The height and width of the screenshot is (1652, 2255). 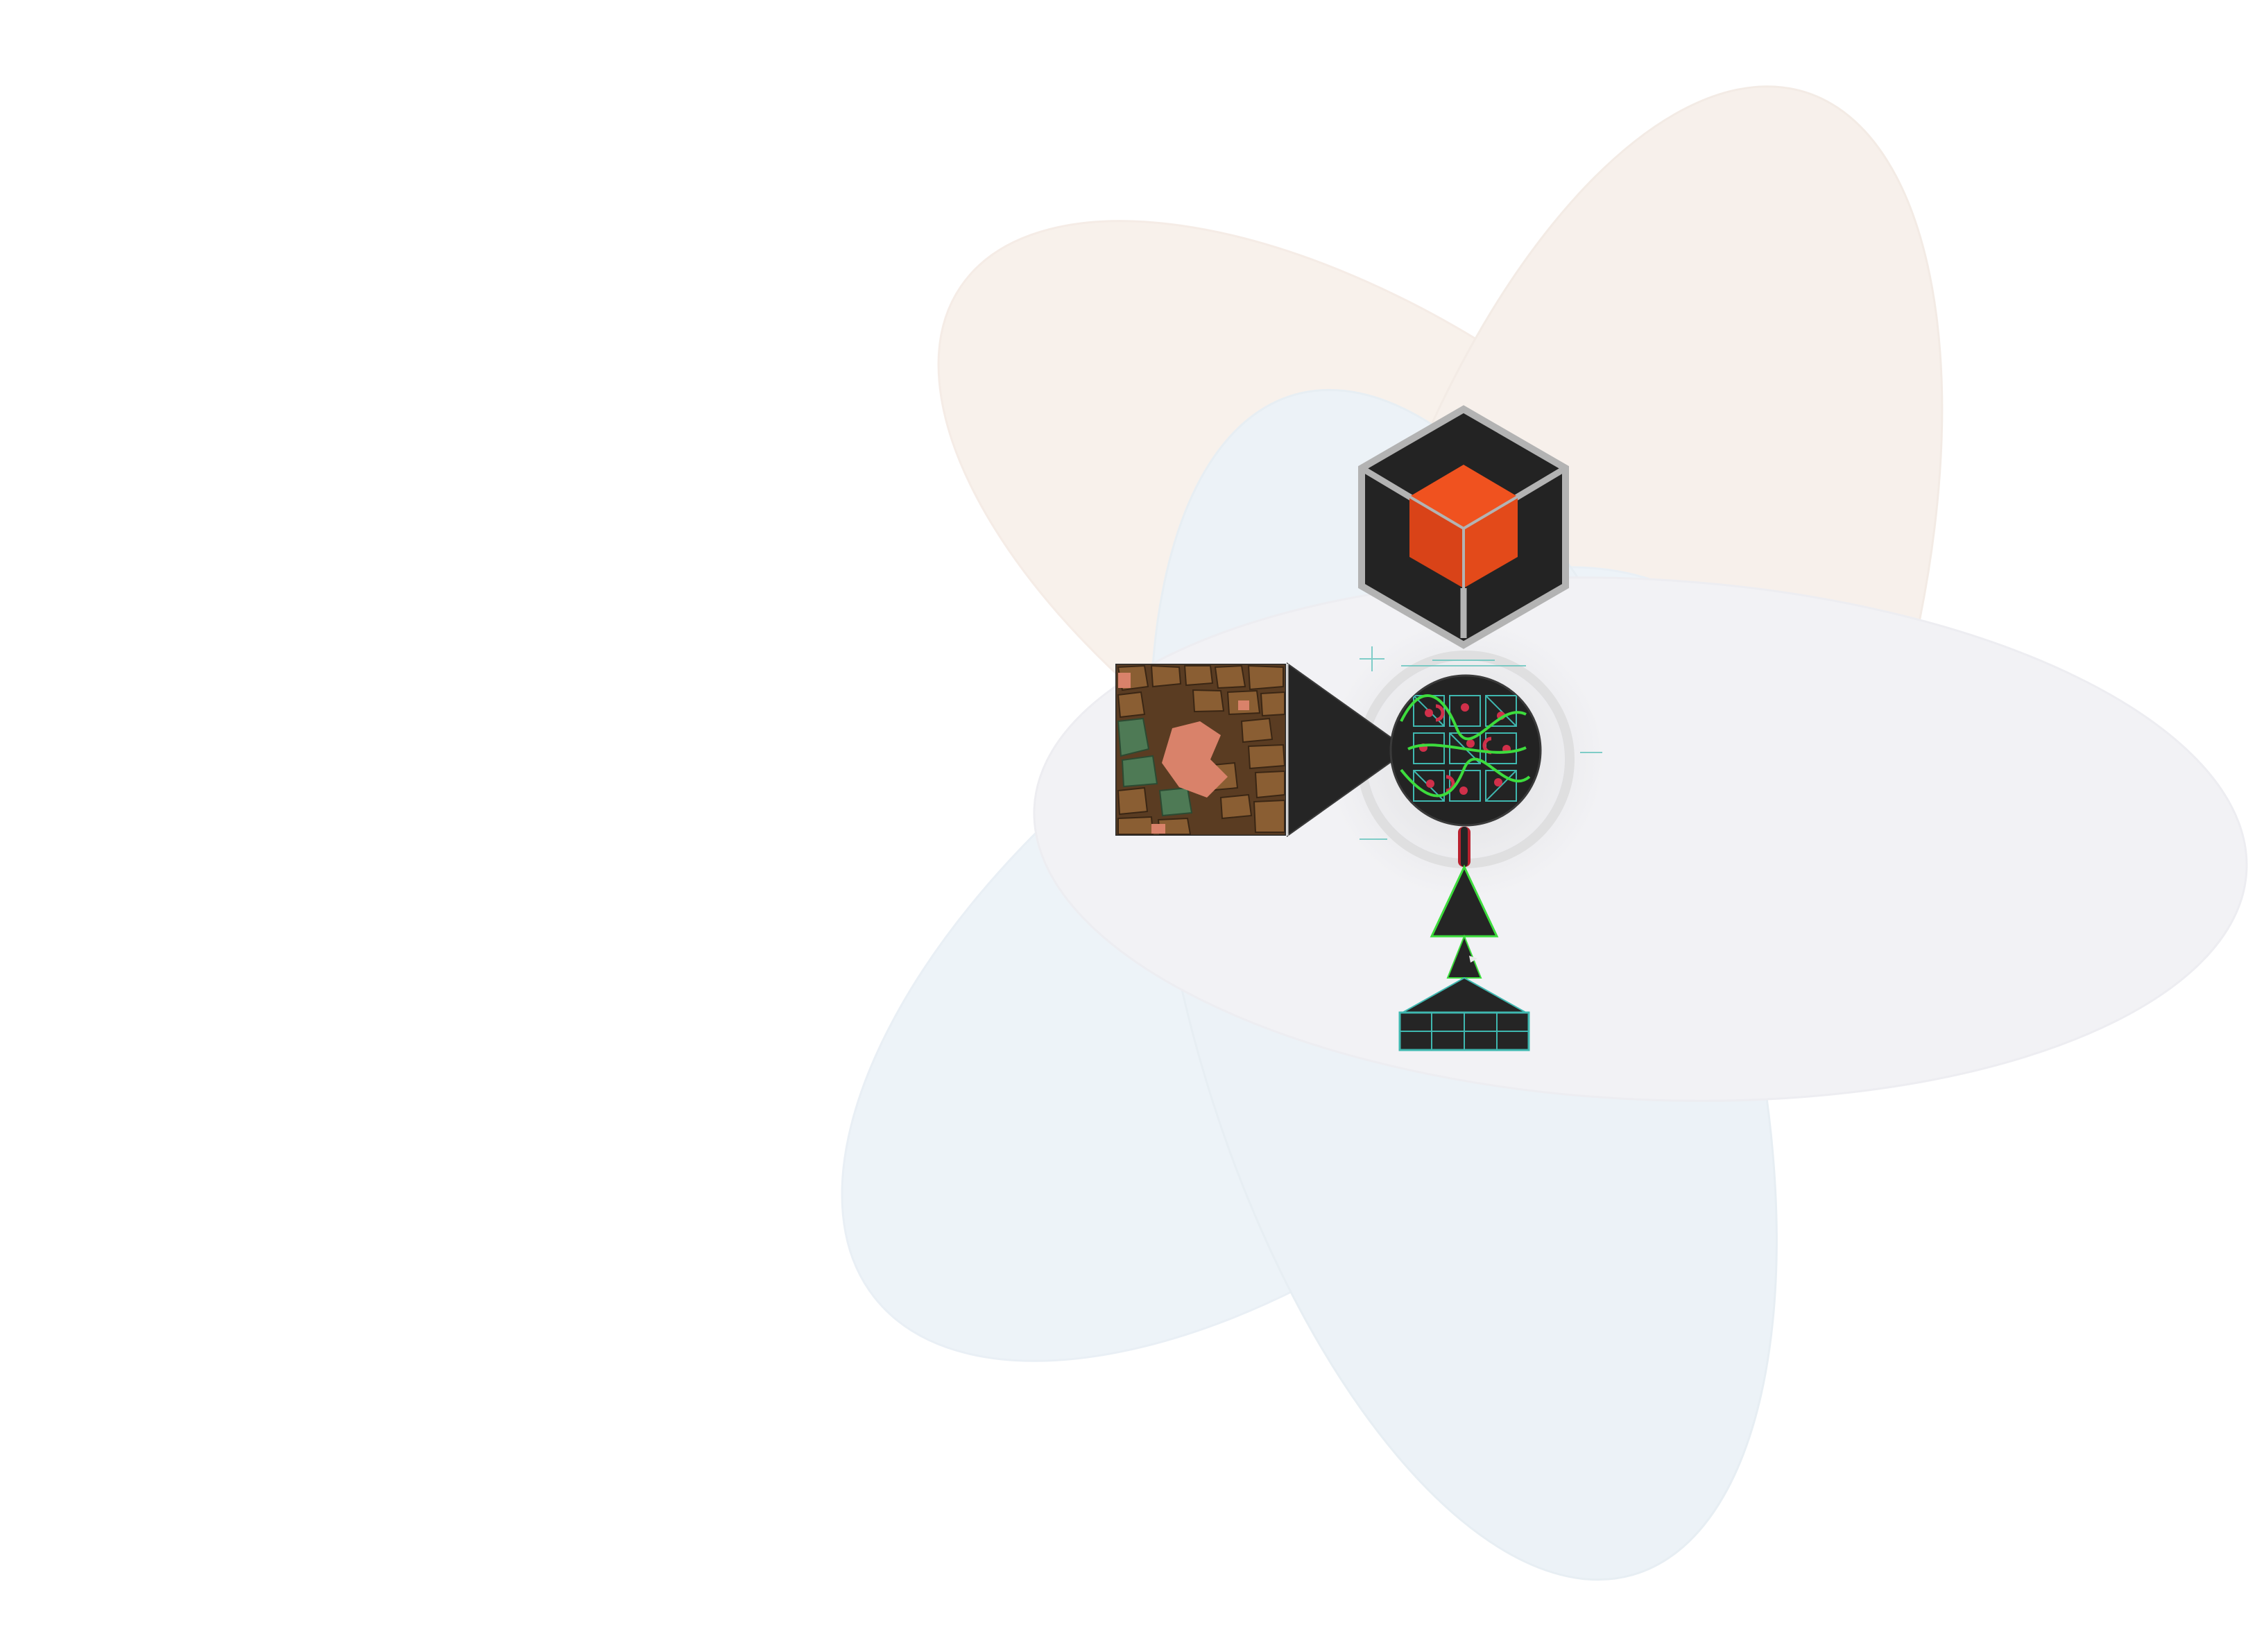 I want to click on technical-marks, so click(x=1481, y=743).